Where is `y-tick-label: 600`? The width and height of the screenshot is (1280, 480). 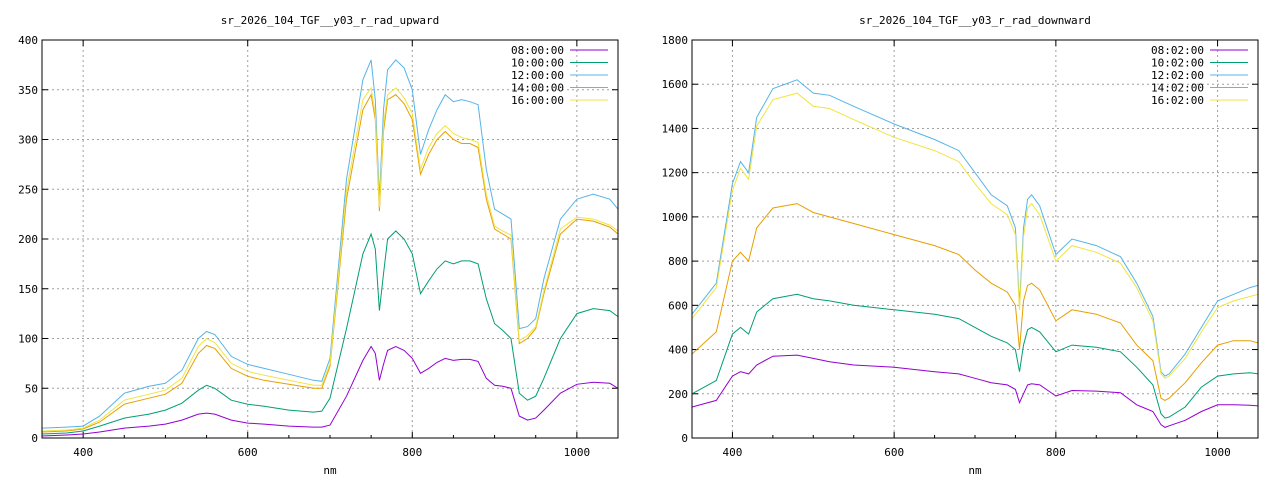 y-tick-label: 600 is located at coordinates (678, 305).